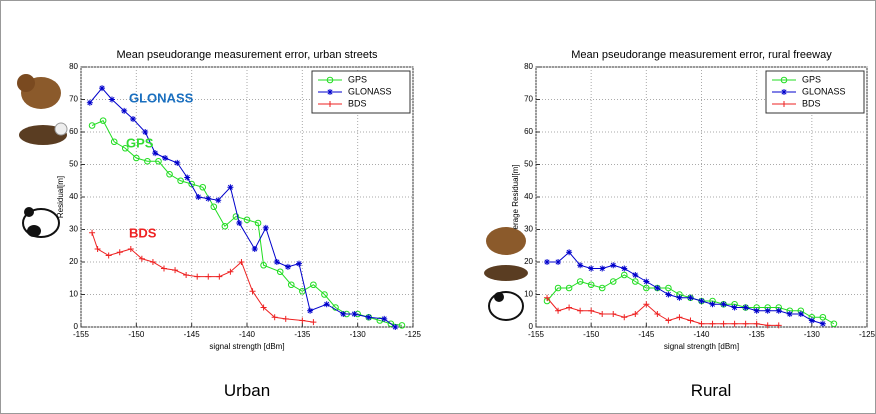 The height and width of the screenshot is (414, 876). Describe the element at coordinates (711, 390) in the screenshot. I see `caption: Rural` at that location.